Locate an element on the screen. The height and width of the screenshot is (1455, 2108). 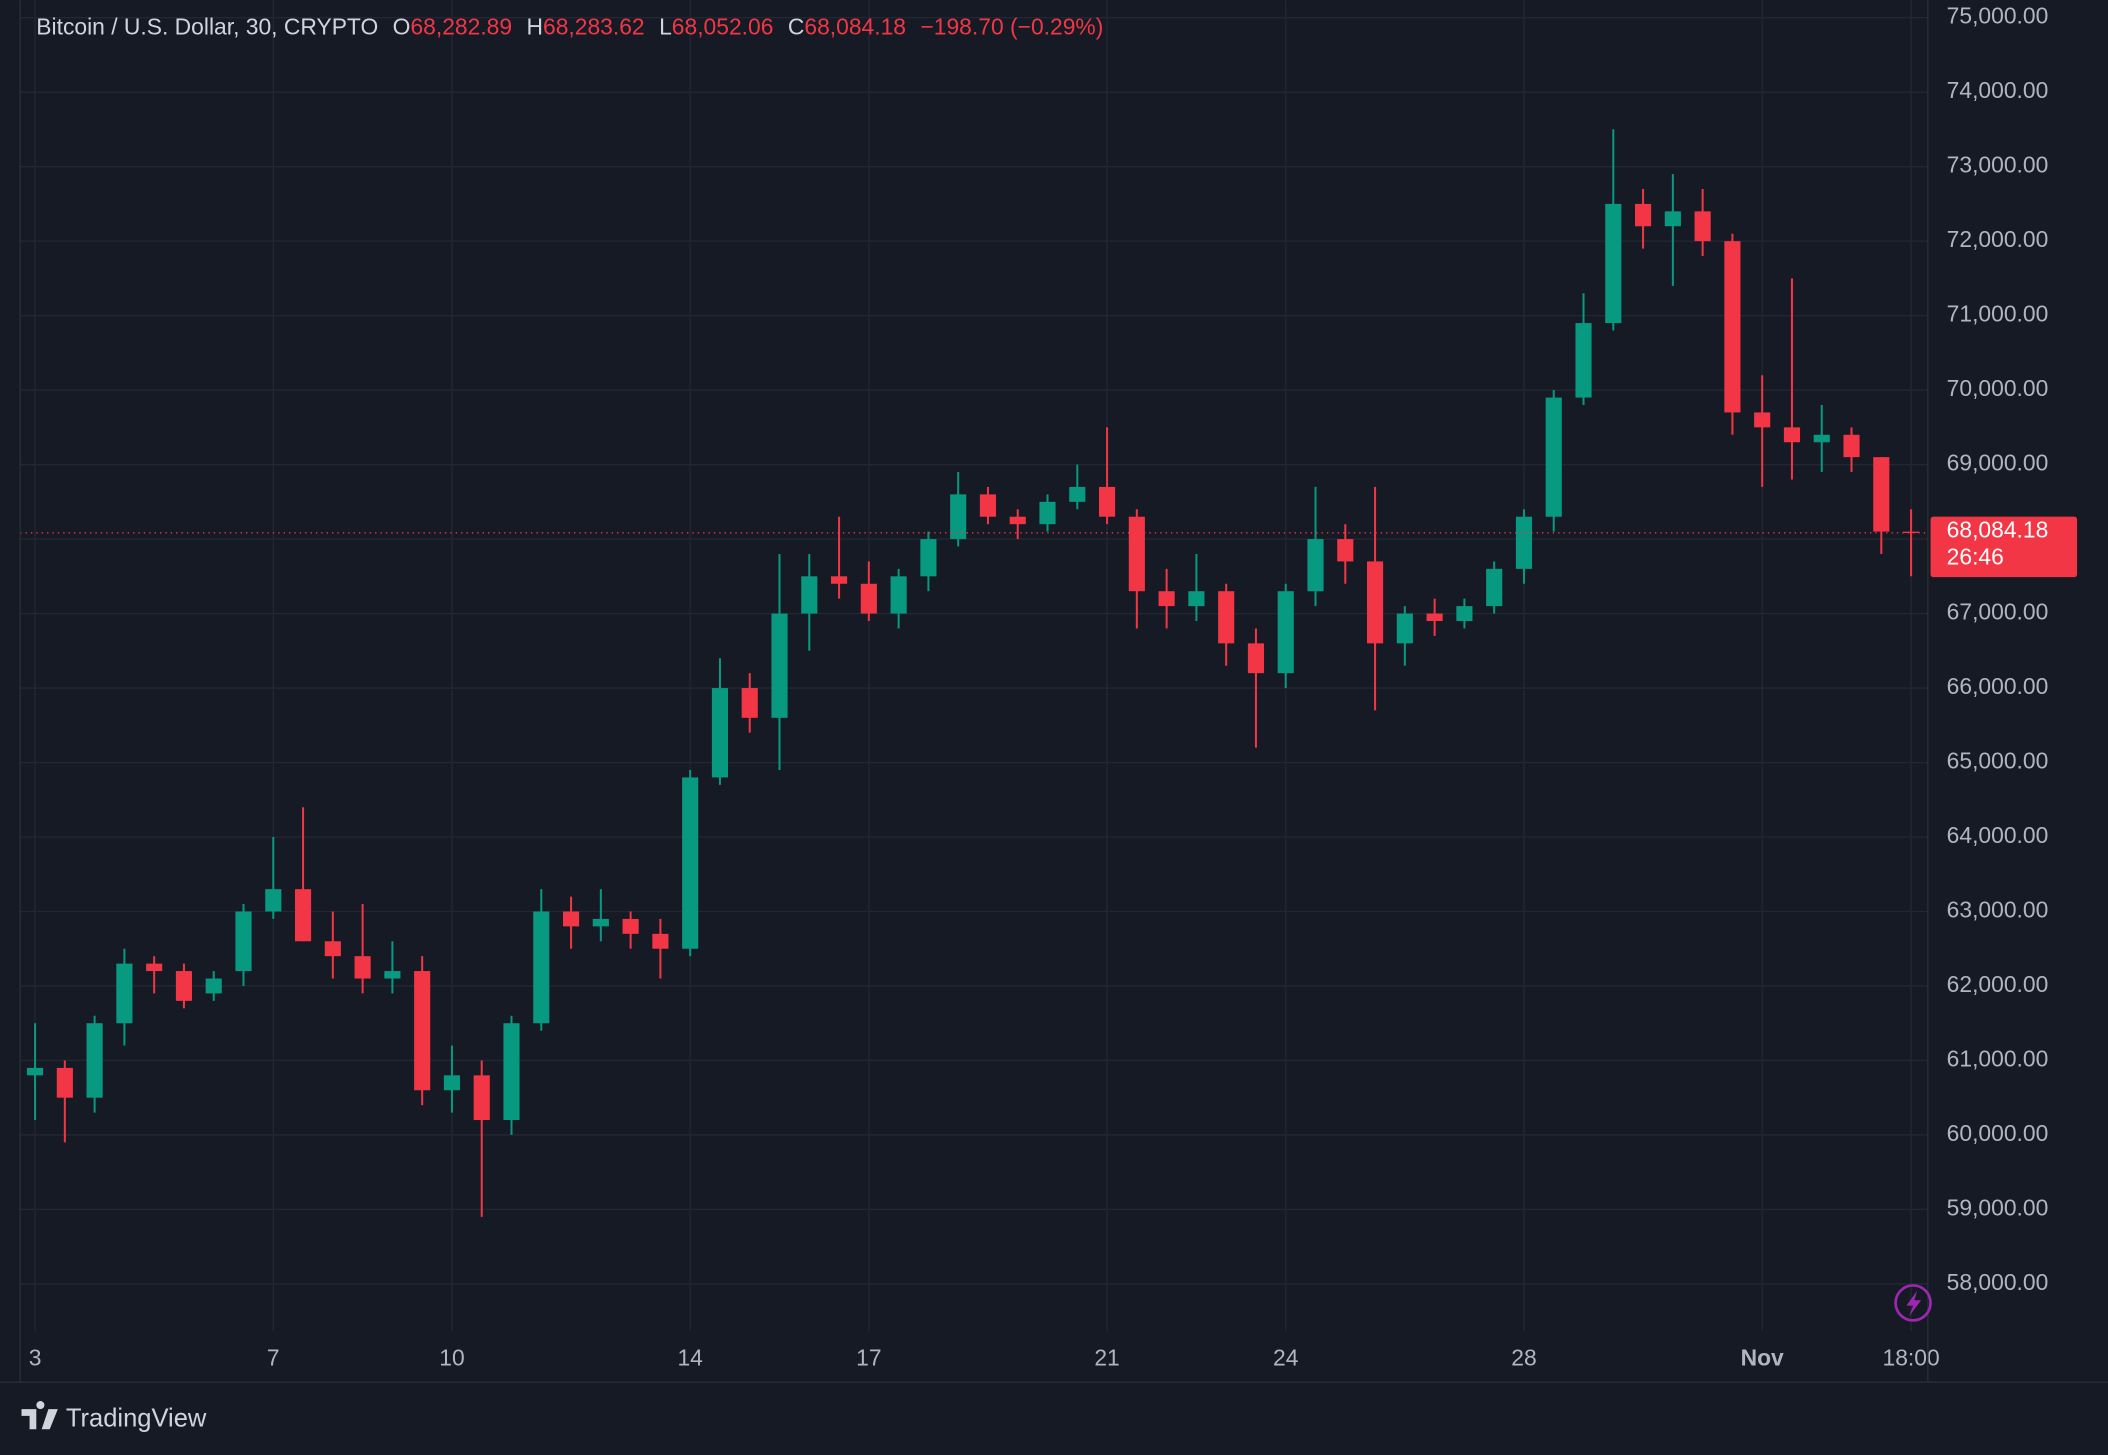
x-tick-label: Nov is located at coordinates (1762, 1357).